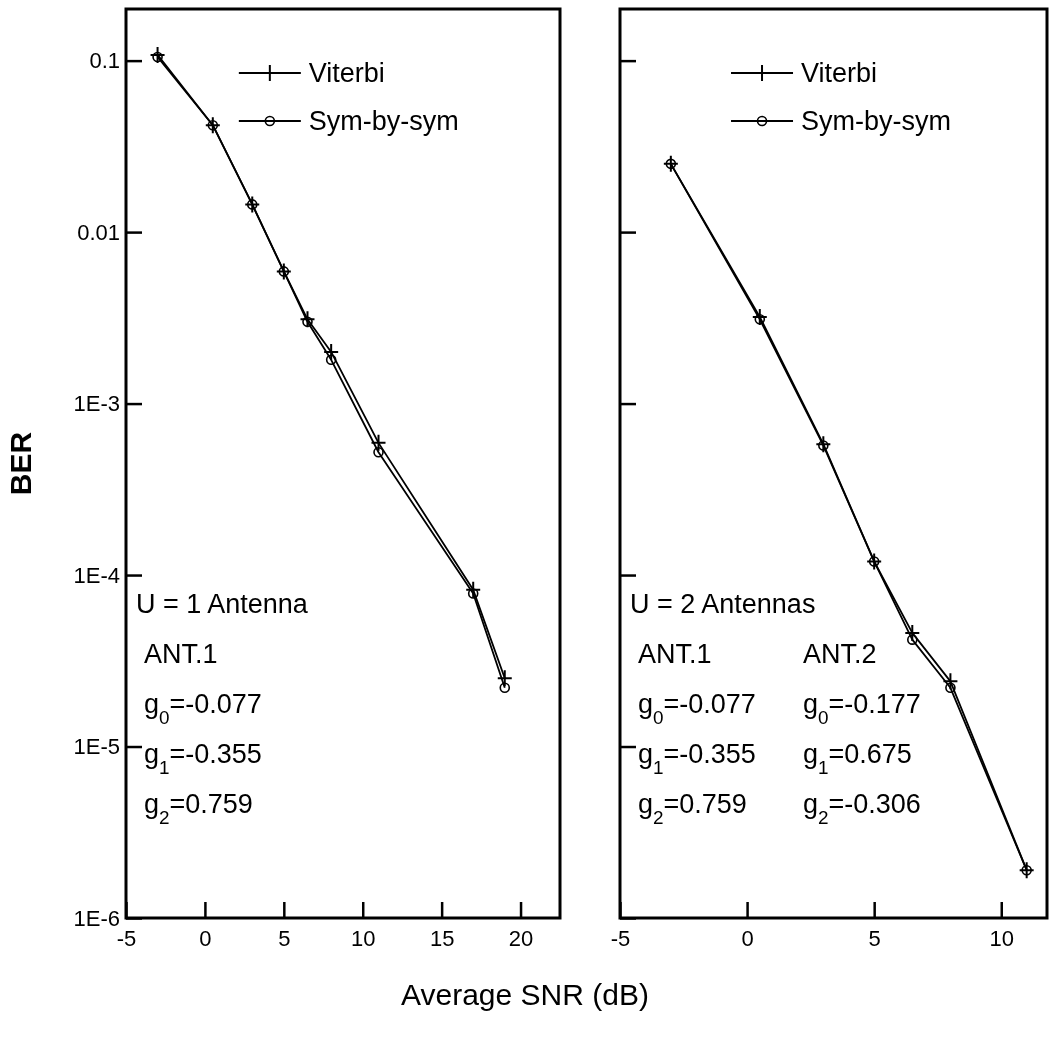  What do you see at coordinates (442, 938) in the screenshot?
I see `x-tick-label: 15` at bounding box center [442, 938].